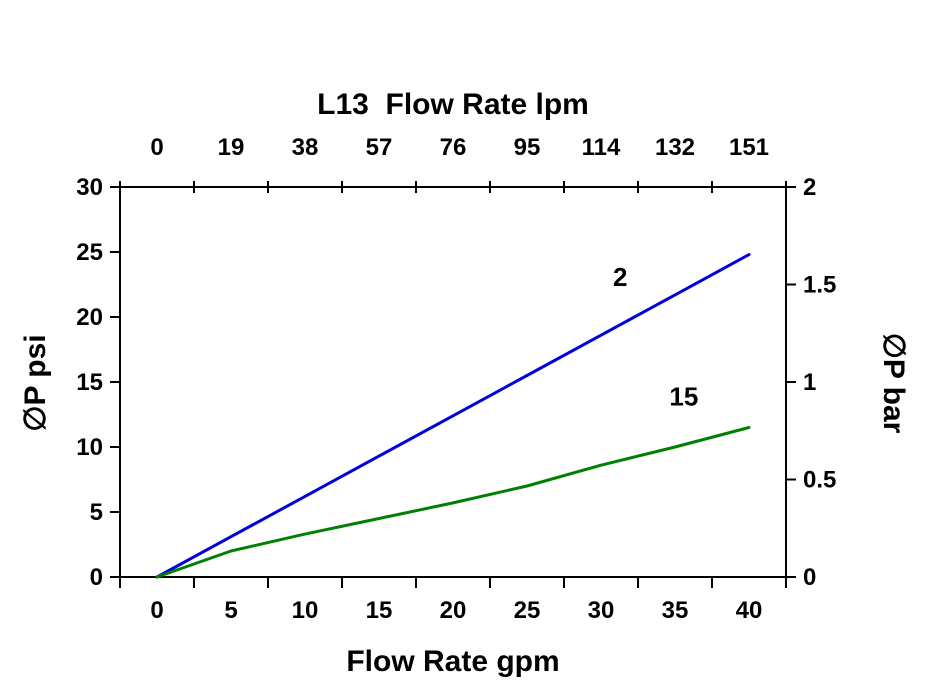 The image size is (938, 698). What do you see at coordinates (809, 577) in the screenshot?
I see `right-axis-tick-label: 0` at bounding box center [809, 577].